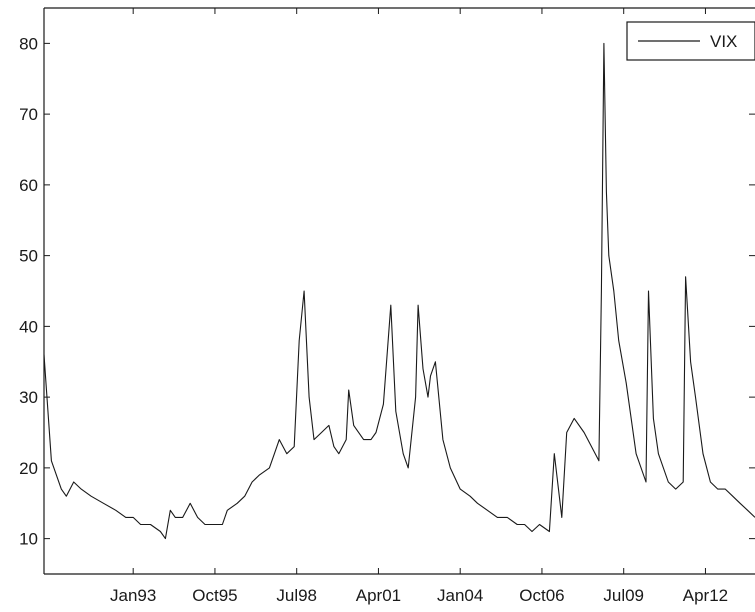  Describe the element at coordinates (296, 595) in the screenshot. I see `x-tick-label: Jul98` at that location.